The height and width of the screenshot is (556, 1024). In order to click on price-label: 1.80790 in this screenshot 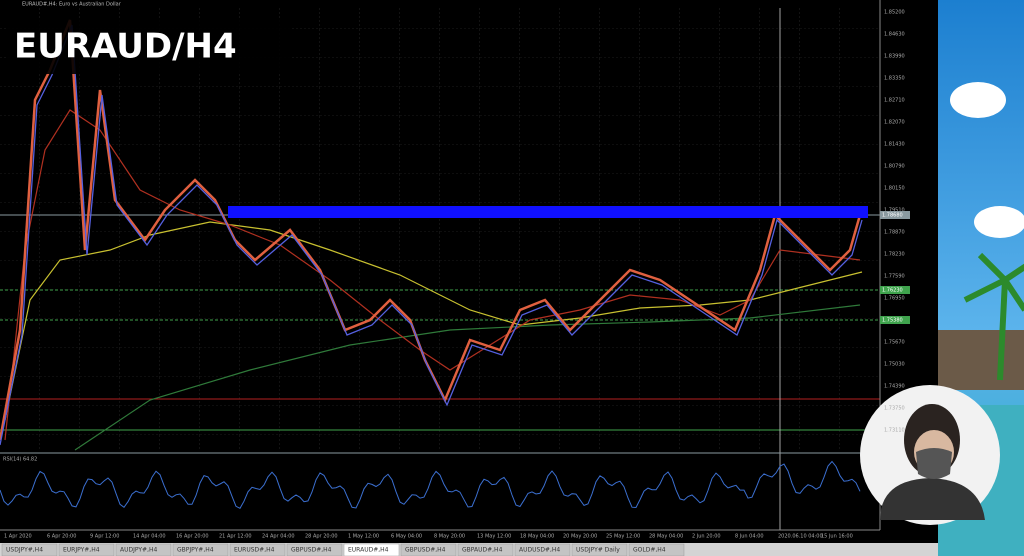, I will do `click(894, 167)`.